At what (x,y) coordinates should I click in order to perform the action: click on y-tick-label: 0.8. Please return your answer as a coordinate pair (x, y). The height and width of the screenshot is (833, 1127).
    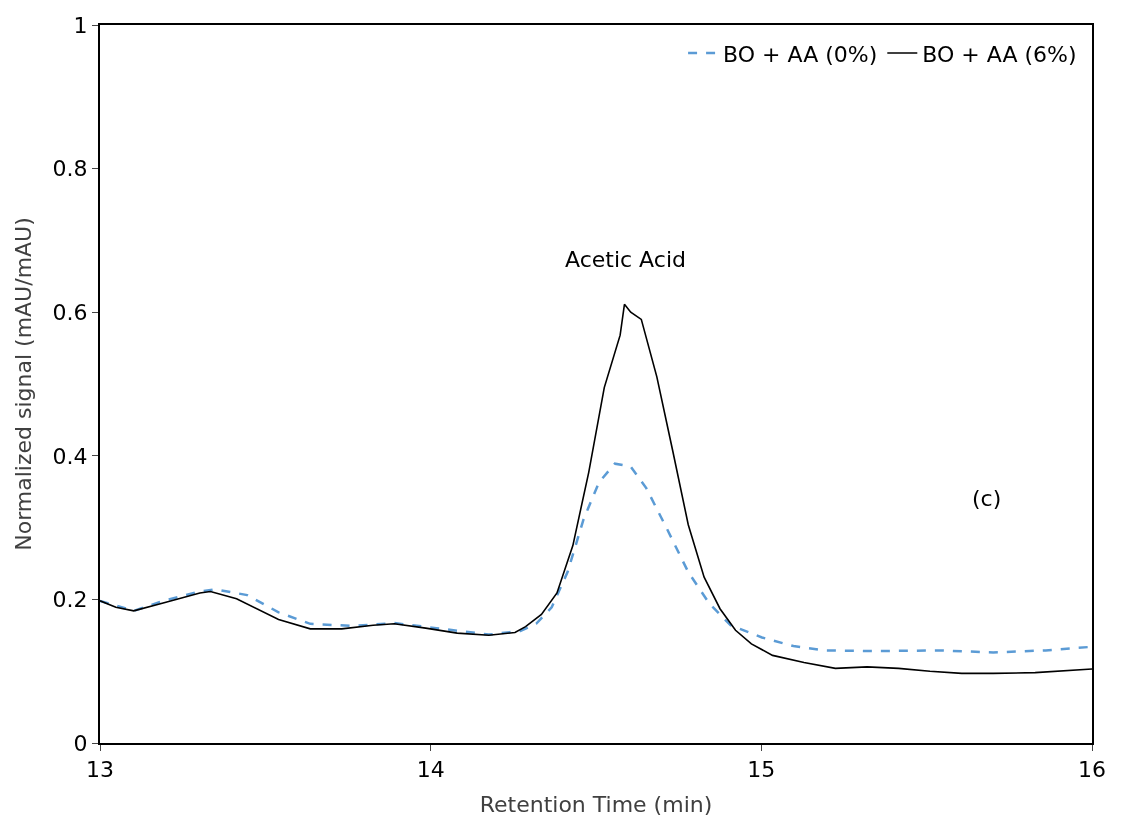
    Looking at the image, I should click on (70, 169).